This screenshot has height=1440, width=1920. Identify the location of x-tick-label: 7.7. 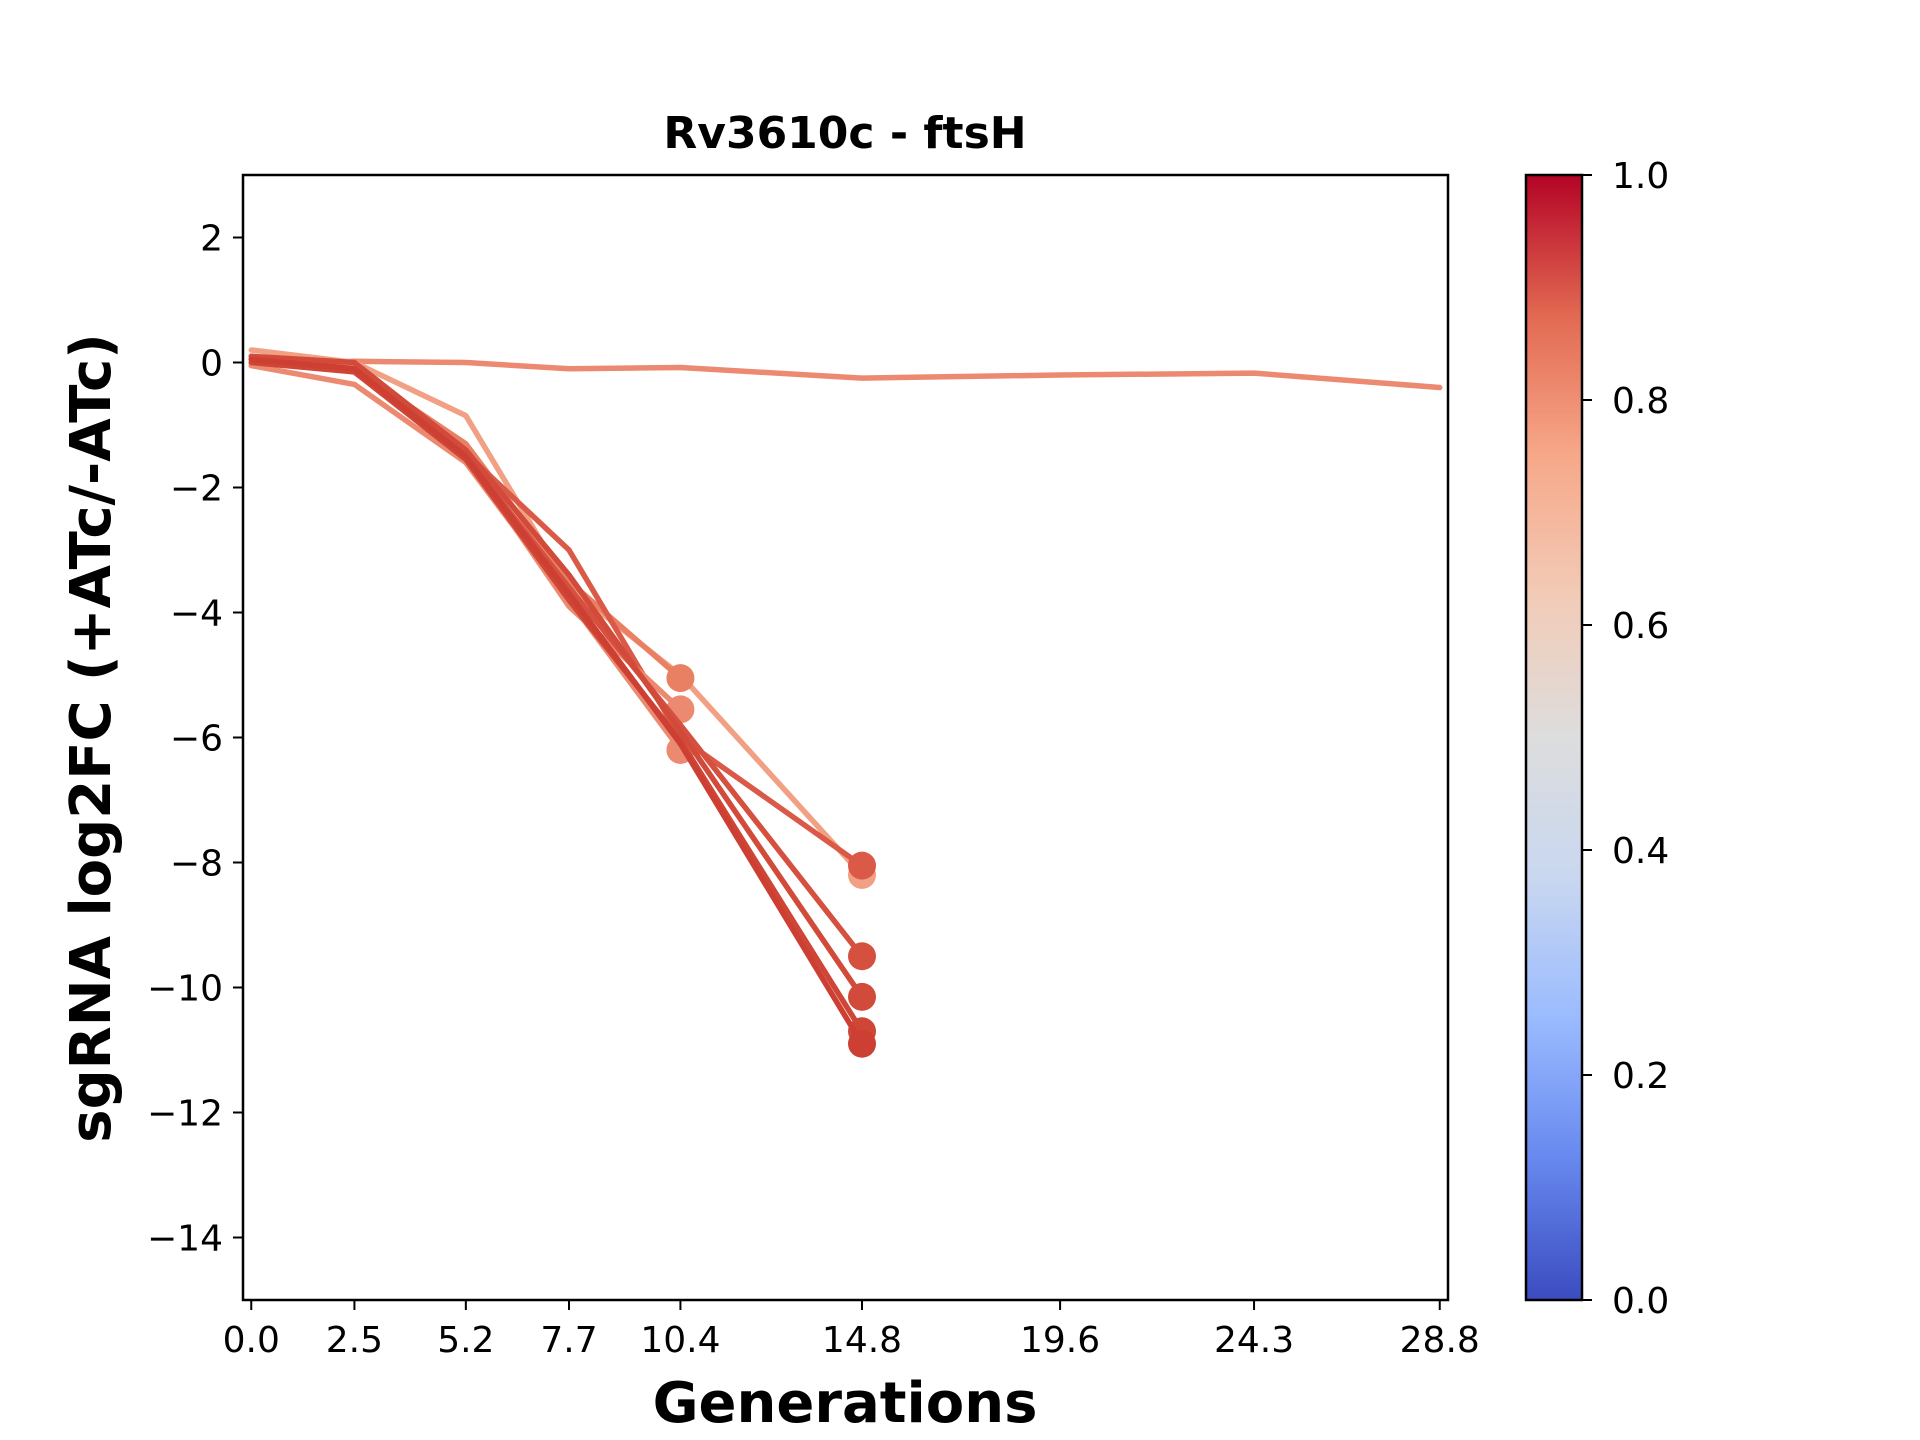
(568, 1340).